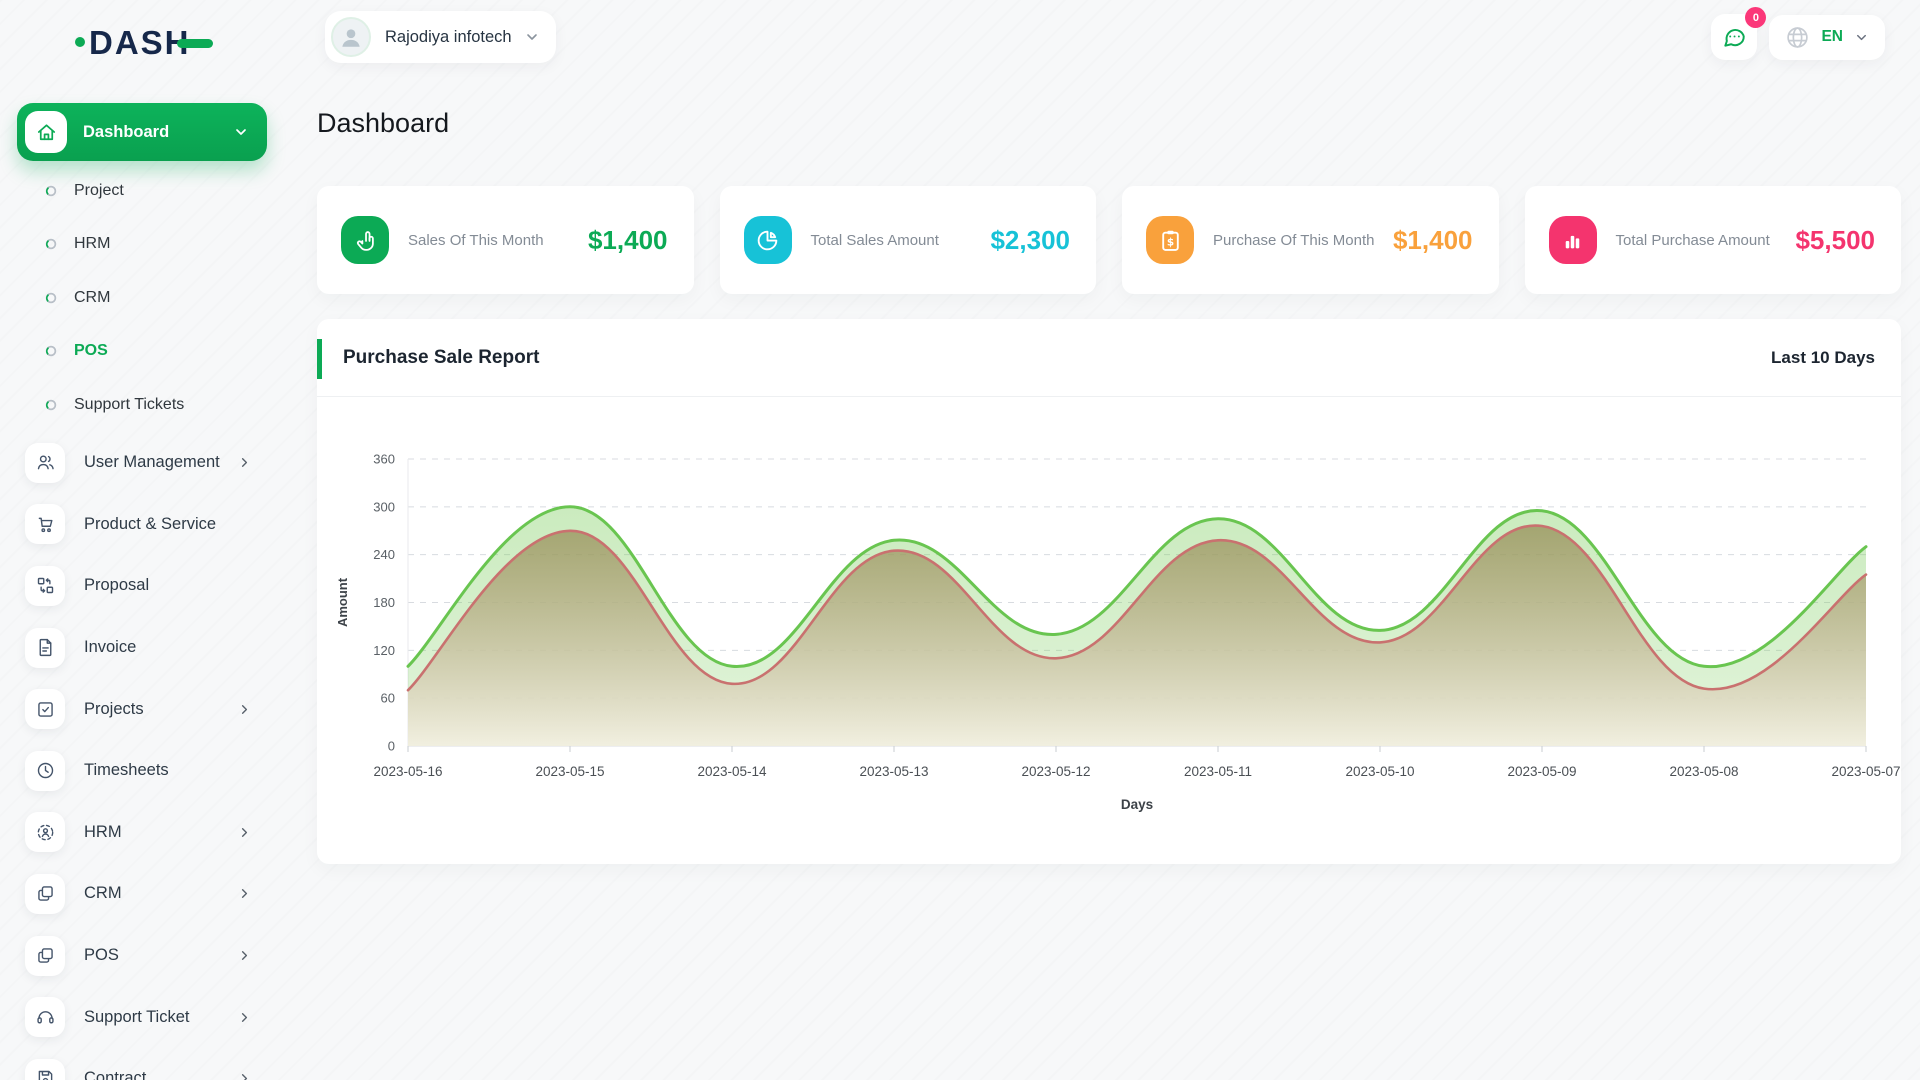 The height and width of the screenshot is (1080, 1920). What do you see at coordinates (126, 131) in the screenshot?
I see `sidebar-item-label: Dashboard` at bounding box center [126, 131].